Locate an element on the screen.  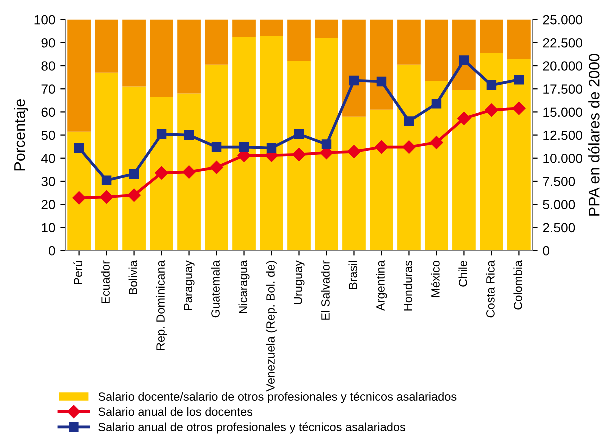
x-tick-label: México is located at coordinates (435, 279).